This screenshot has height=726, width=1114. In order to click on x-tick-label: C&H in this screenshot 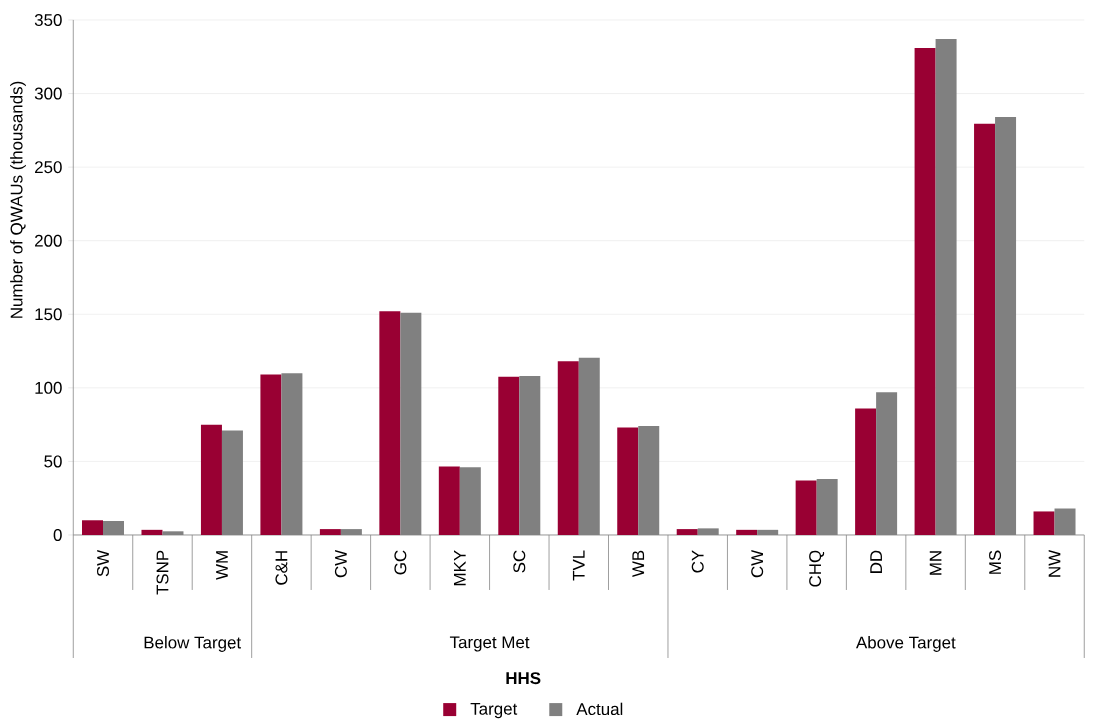, I will do `click(281, 568)`.